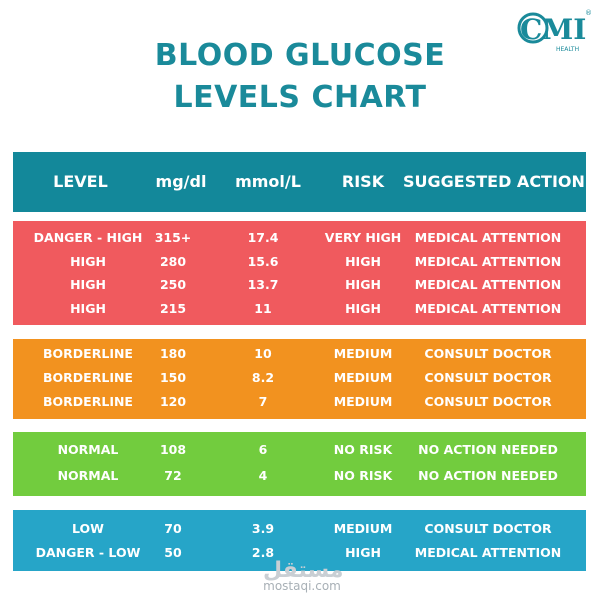 Image resolution: width=600 pixels, height=600 pixels. What do you see at coordinates (588, 13) in the screenshot?
I see `logo-registered: ®` at bounding box center [588, 13].